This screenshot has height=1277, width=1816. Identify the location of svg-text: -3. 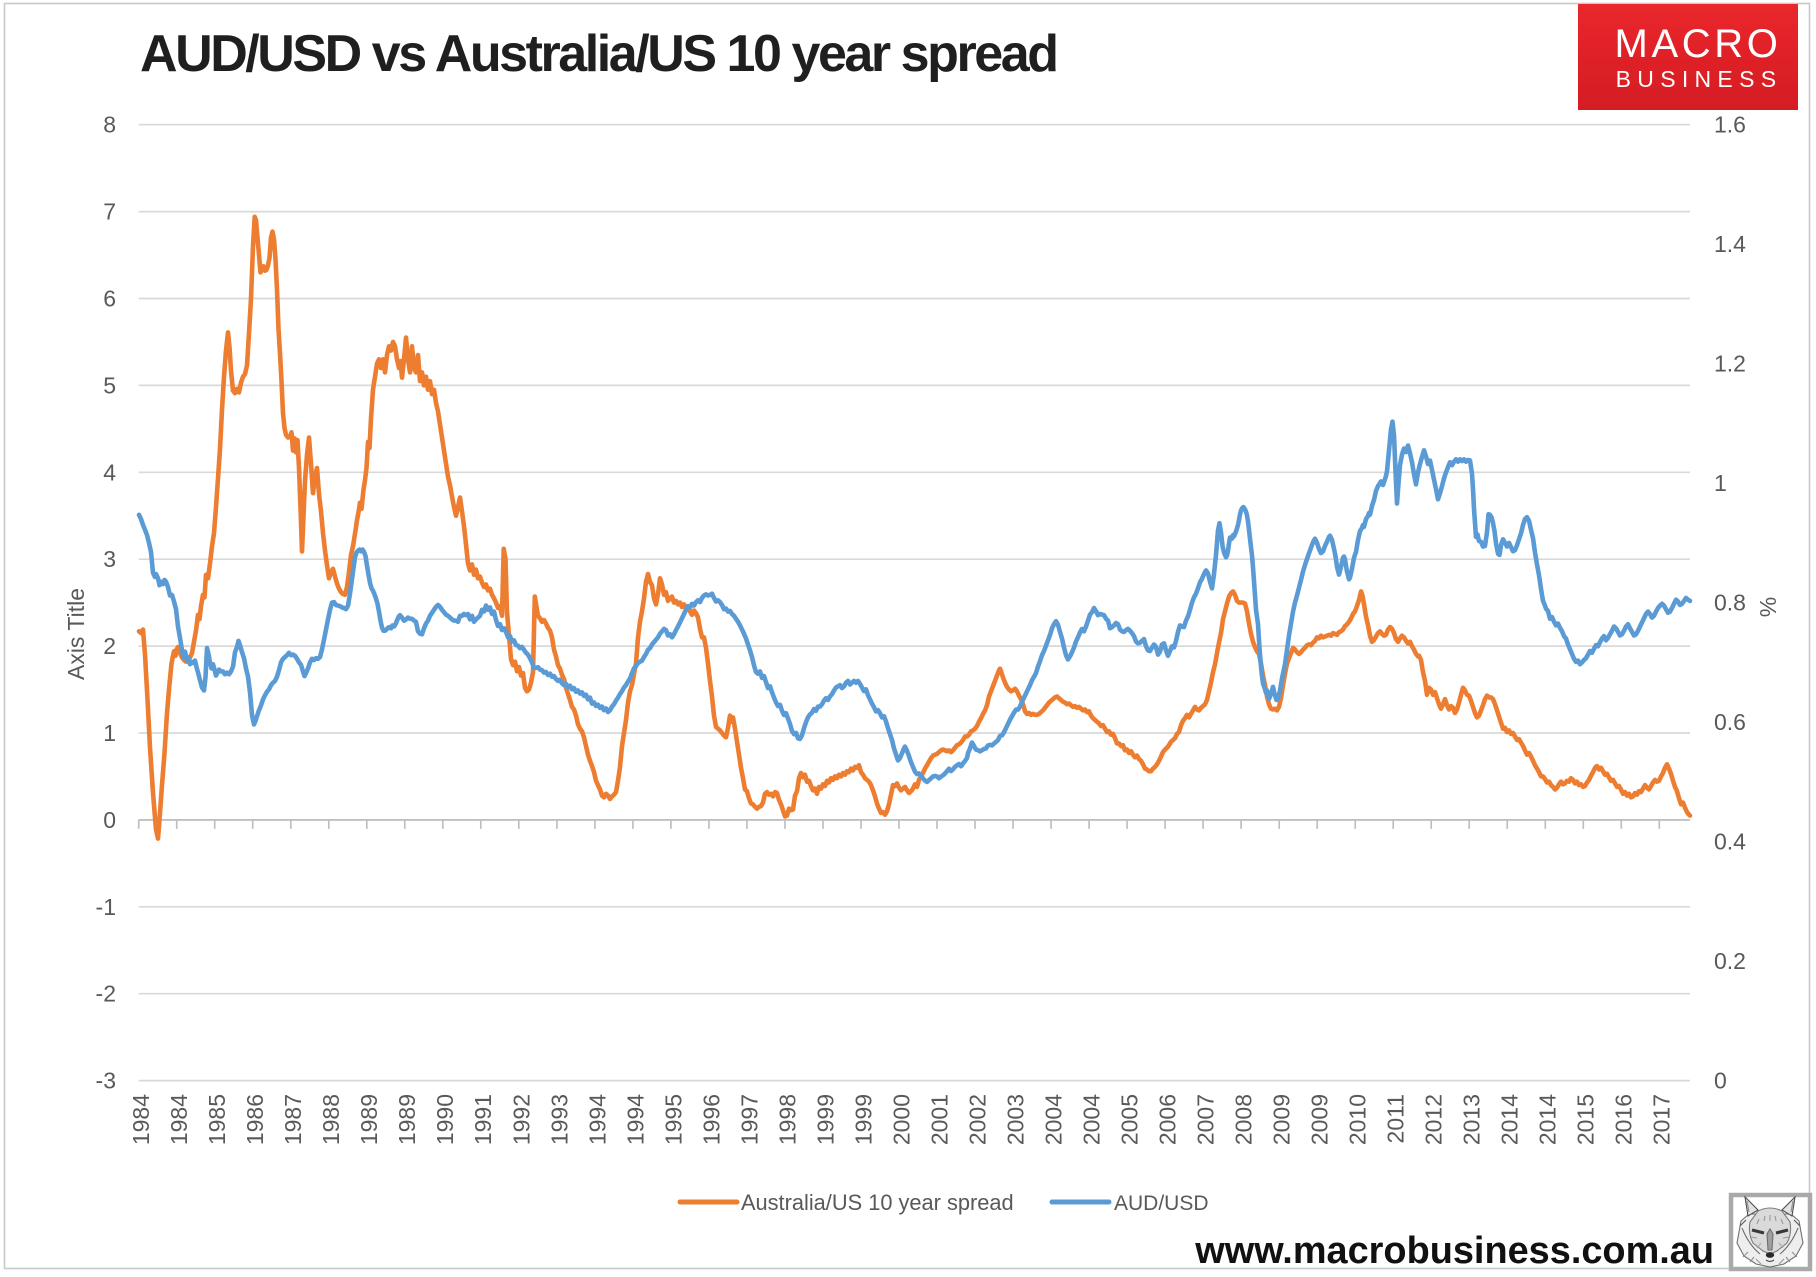
(106, 1081).